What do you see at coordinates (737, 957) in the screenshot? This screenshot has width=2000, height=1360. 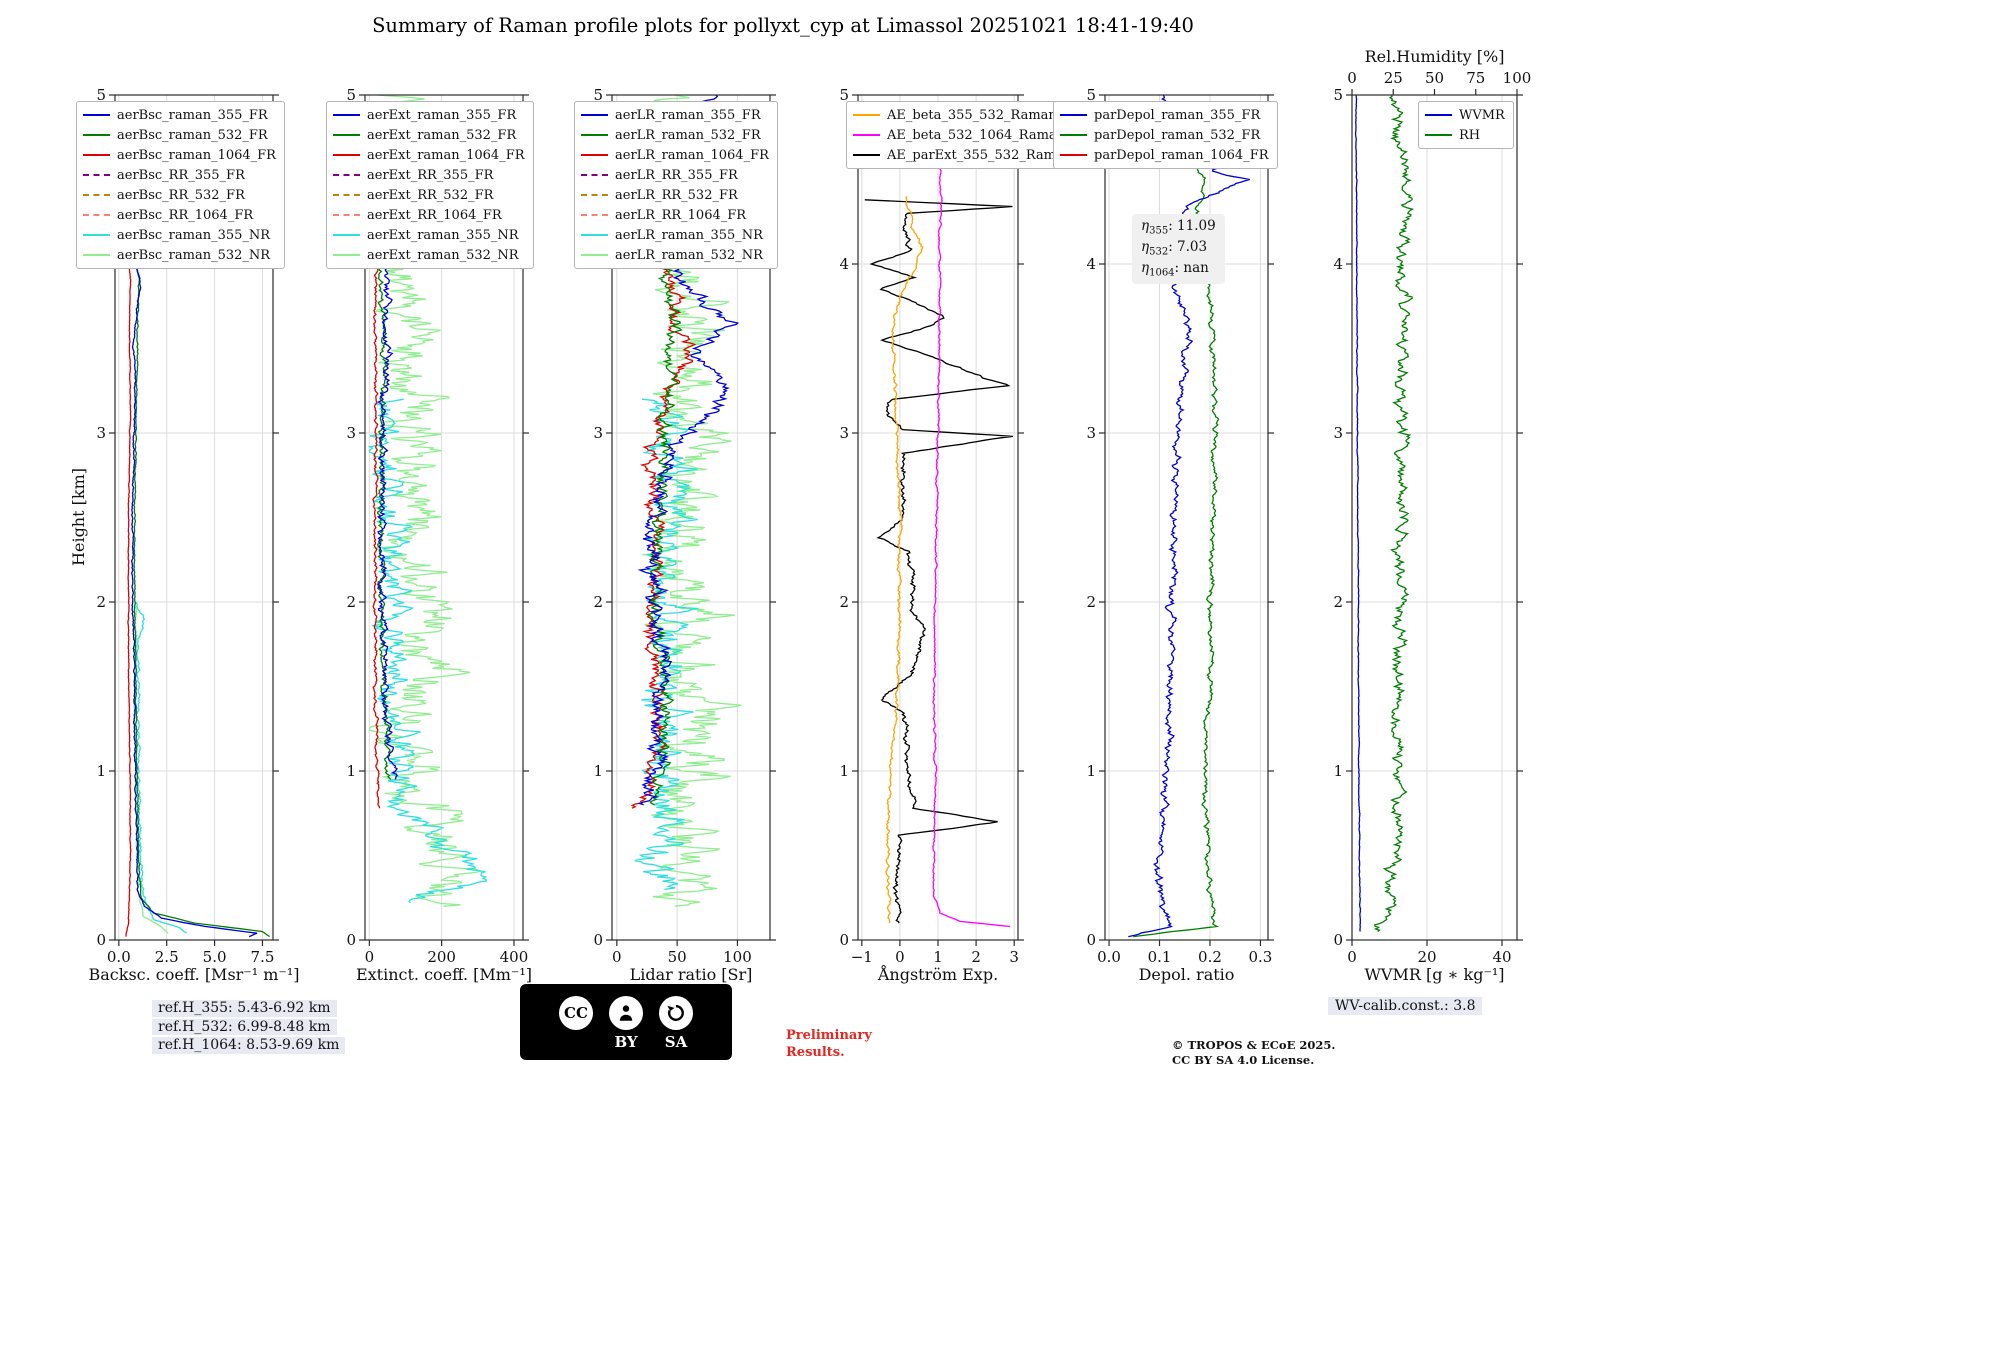 I see `x-tick-label: 100` at bounding box center [737, 957].